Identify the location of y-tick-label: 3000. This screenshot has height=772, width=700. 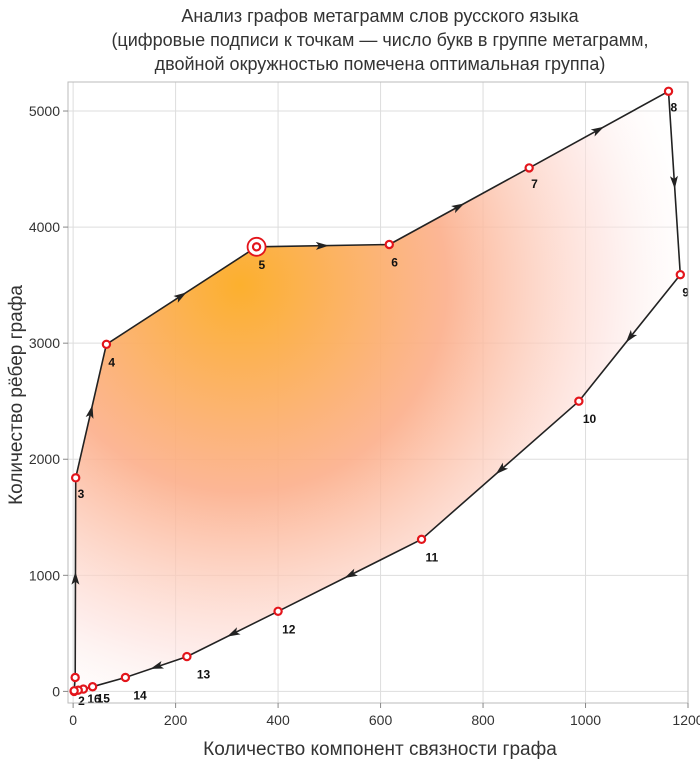
(44, 343).